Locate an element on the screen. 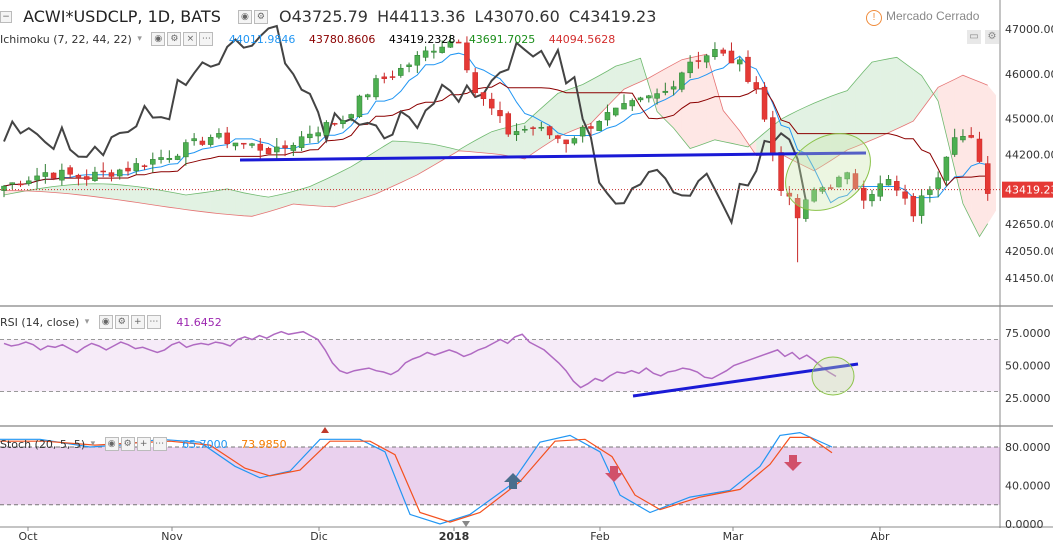 Image resolution: width=1053 pixels, height=544 pixels. price-tick-label: 47000.00 is located at coordinates (1029, 29).